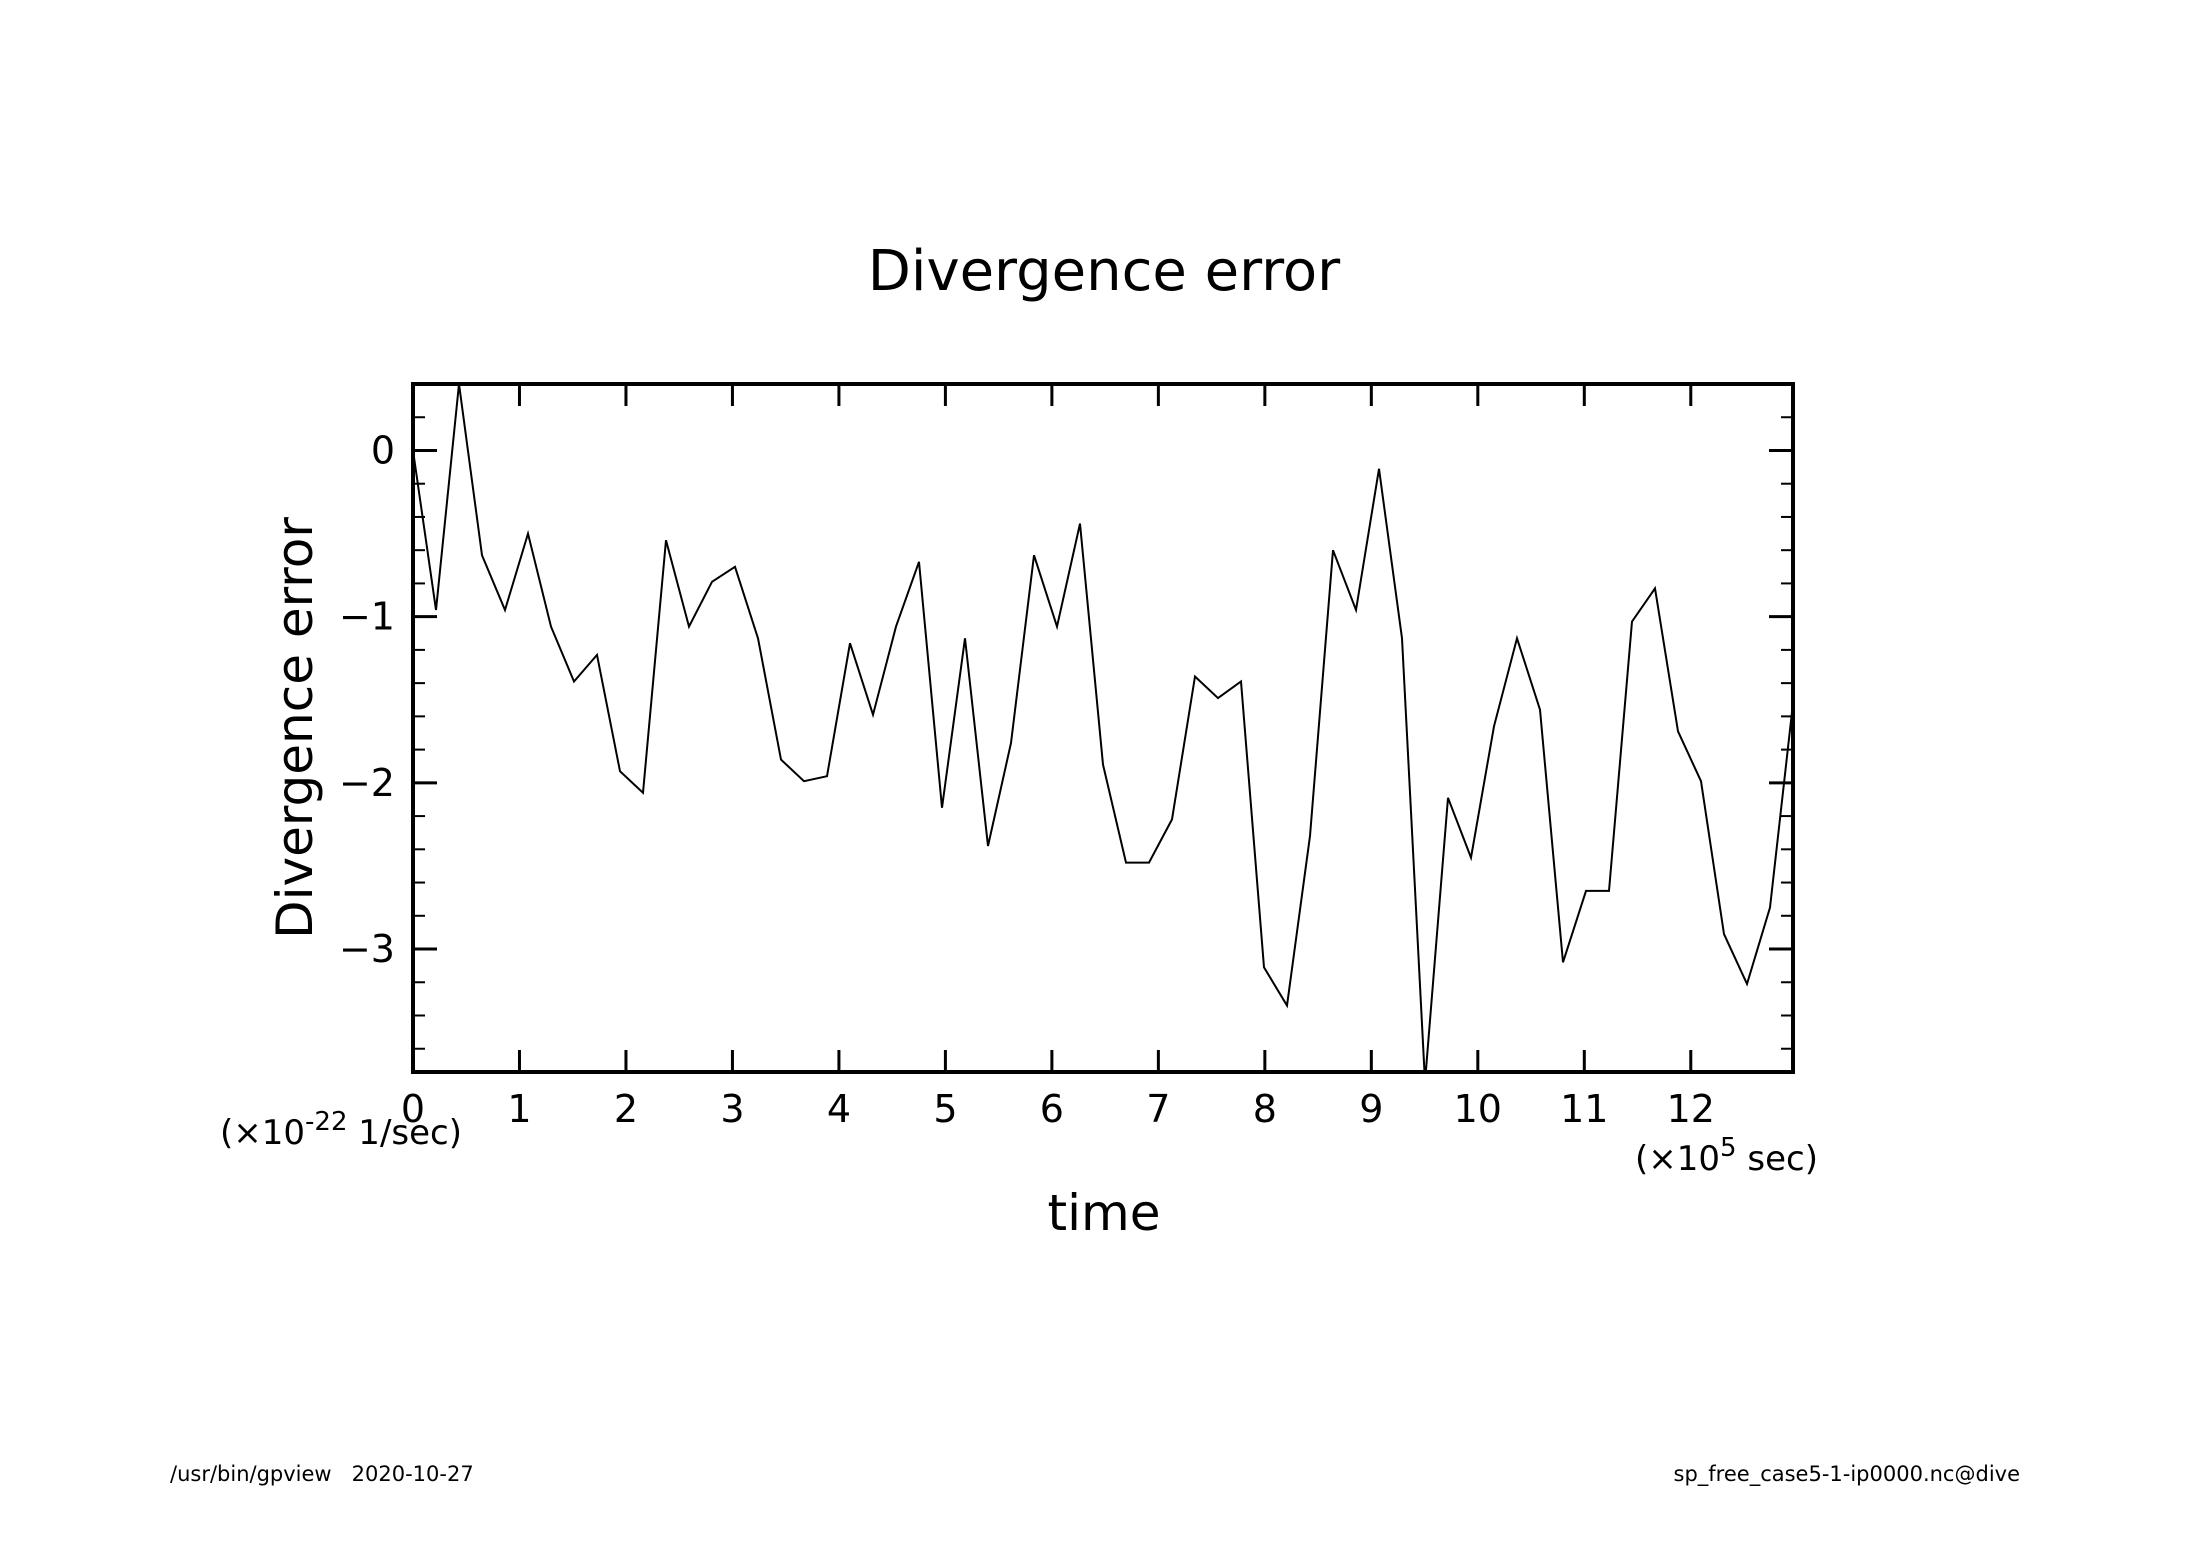  I want to click on footer-date: 2020-10-27, so click(412, 1474).